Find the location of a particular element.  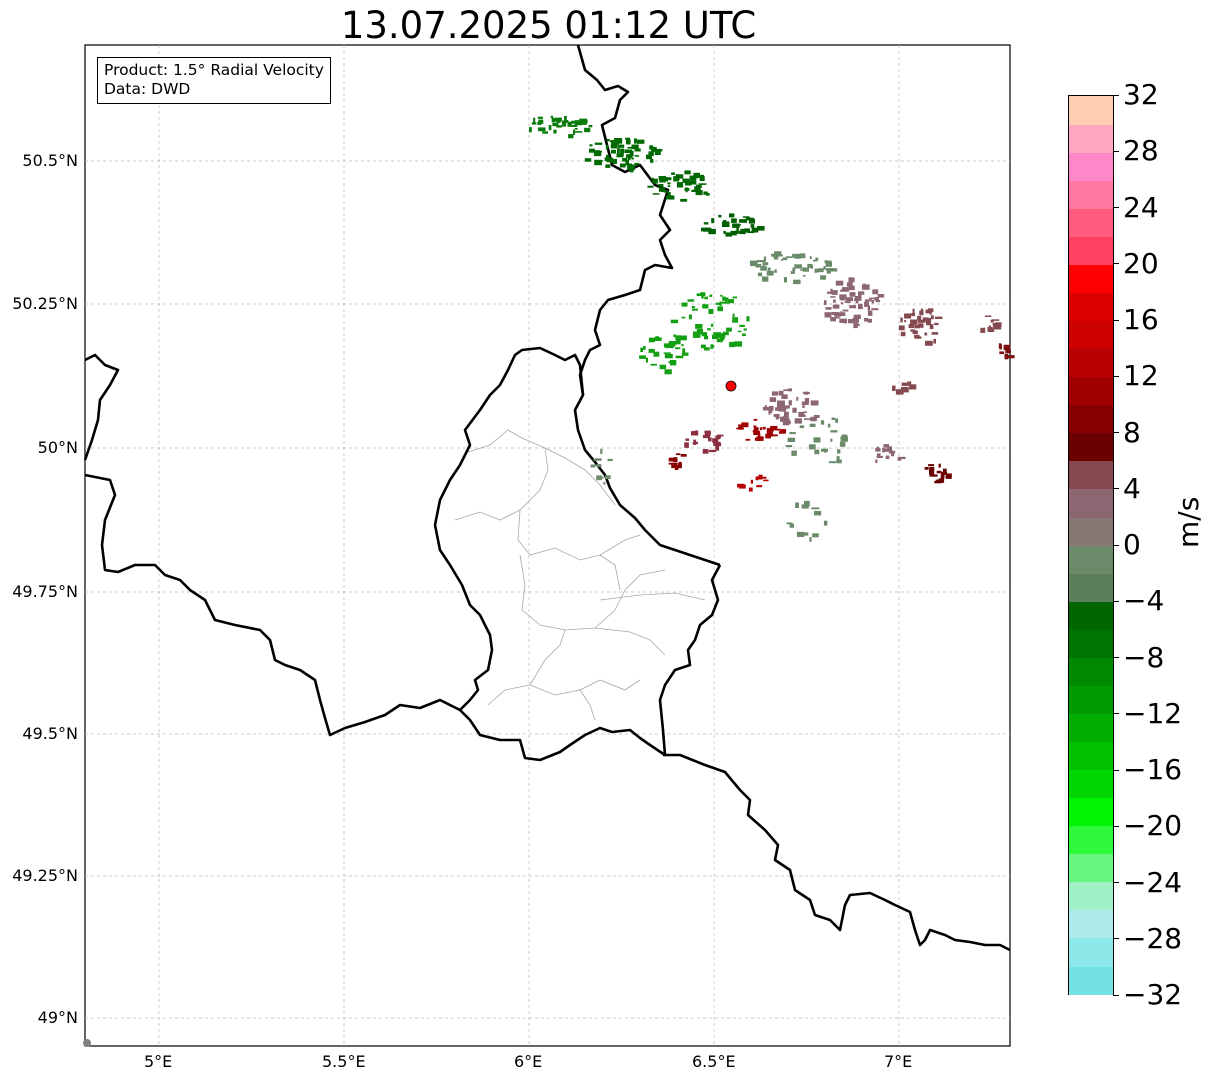

radar-site-marker is located at coordinates (731, 386).